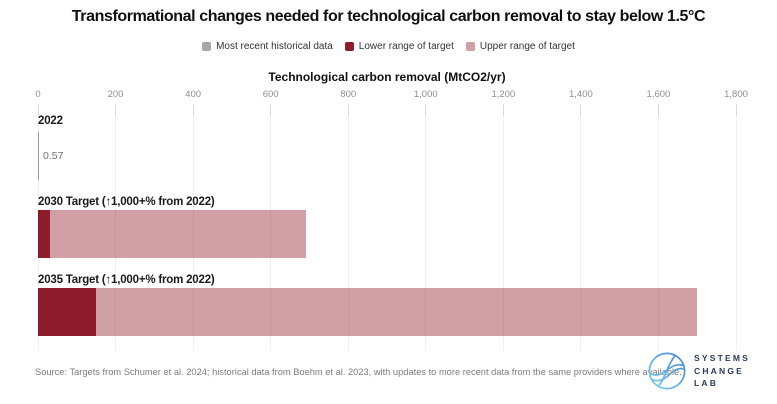 This screenshot has height=404, width=777. Describe the element at coordinates (736, 94) in the screenshot. I see `axis-tick-label: 1,800` at that location.